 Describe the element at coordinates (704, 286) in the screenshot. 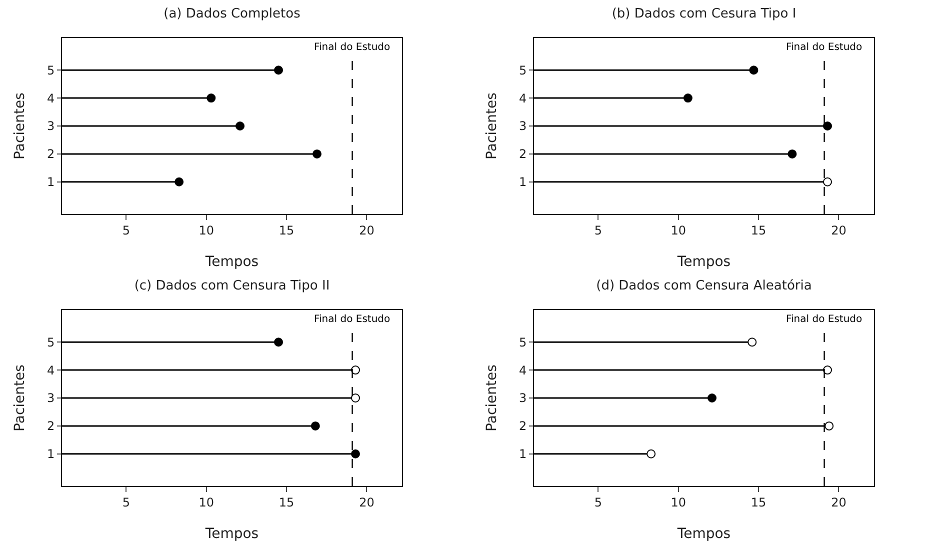

I see `chart-title: (d) Dados com Censura Aleatória` at that location.